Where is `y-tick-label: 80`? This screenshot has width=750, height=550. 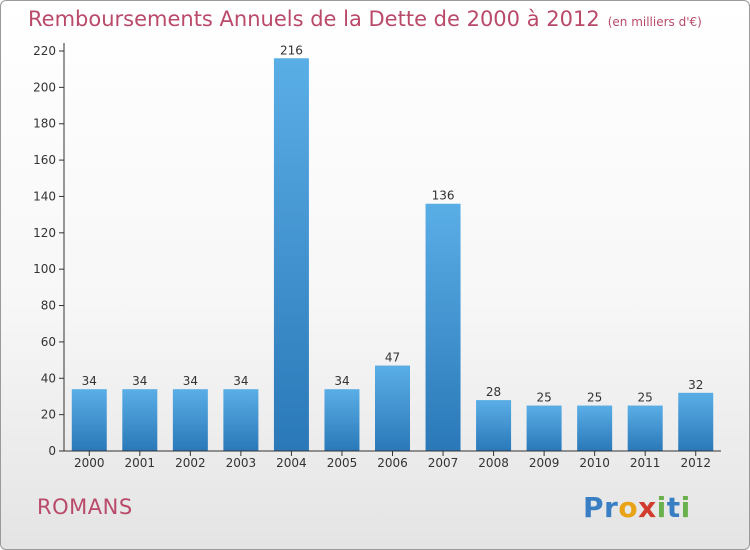 y-tick-label: 80 is located at coordinates (48, 306).